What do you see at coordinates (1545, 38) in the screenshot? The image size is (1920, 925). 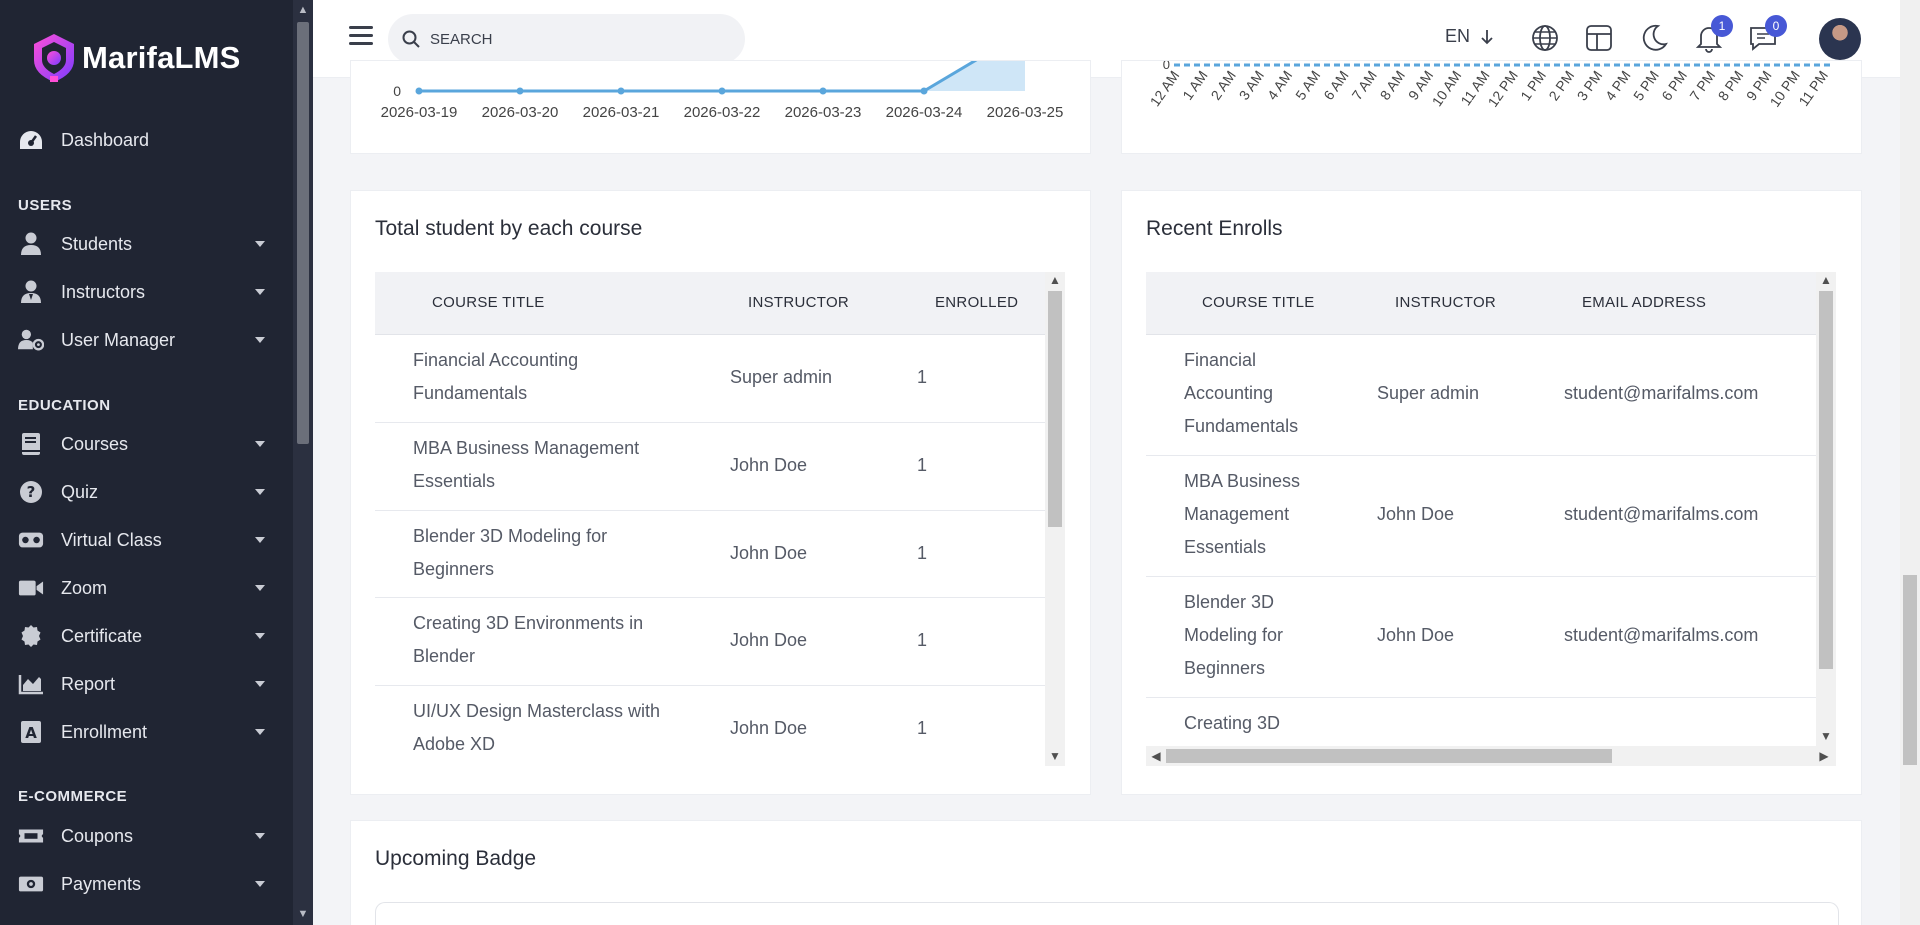 I see `globe-icon` at bounding box center [1545, 38].